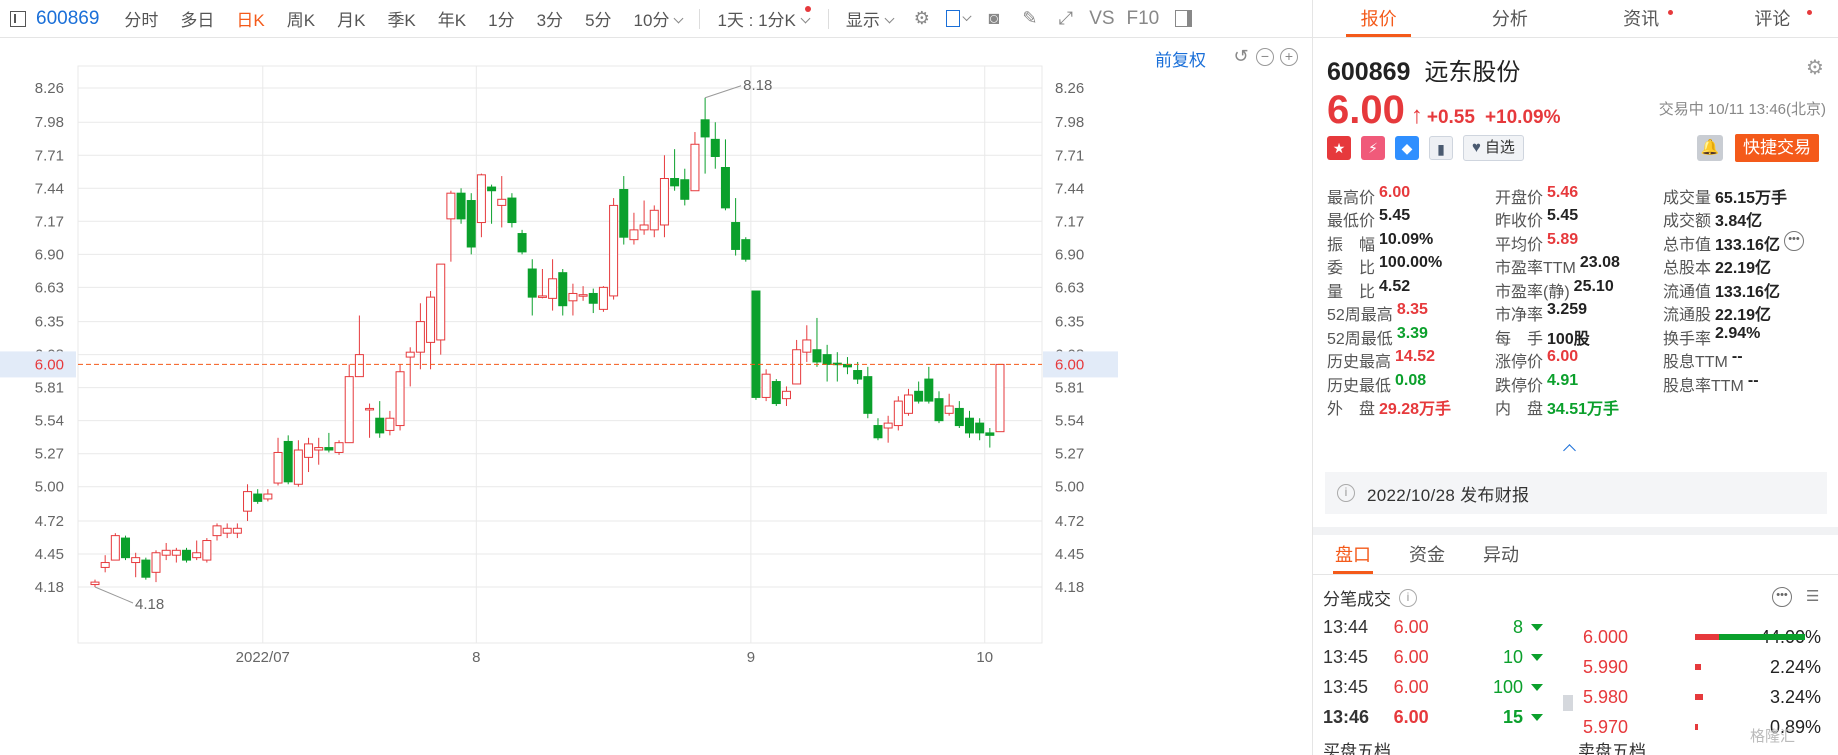 The image size is (1838, 755). I want to click on tab-10min: 10分, so click(658, 18).